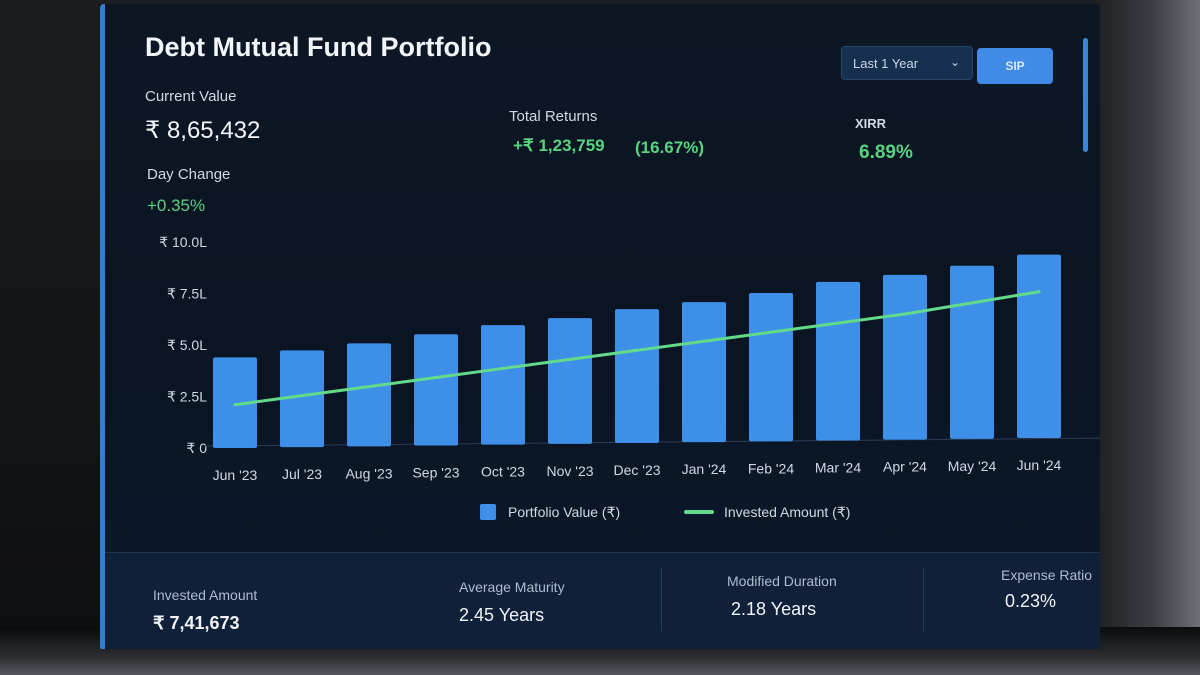 The height and width of the screenshot is (675, 1200). I want to click on x-tick-label: Nov '23, so click(569, 471).